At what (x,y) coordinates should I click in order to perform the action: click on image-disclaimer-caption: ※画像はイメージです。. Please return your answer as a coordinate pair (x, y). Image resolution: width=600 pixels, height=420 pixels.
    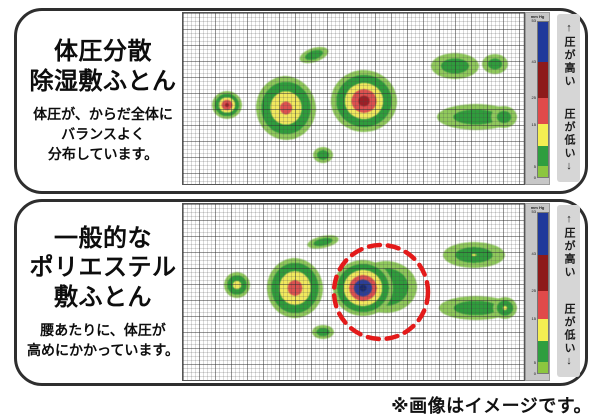
    Looking at the image, I should click on (491, 406).